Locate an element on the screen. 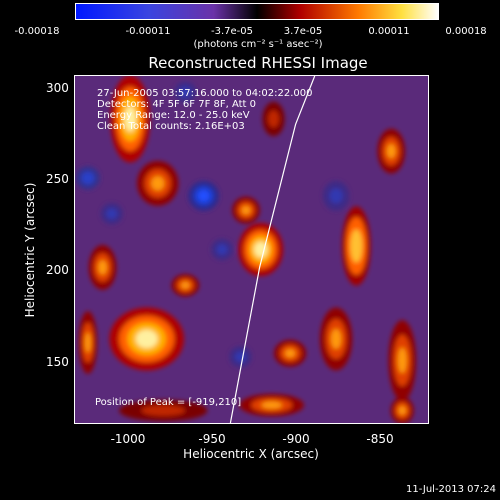 The height and width of the screenshot is (500, 500). colorbar is located at coordinates (257, 11).